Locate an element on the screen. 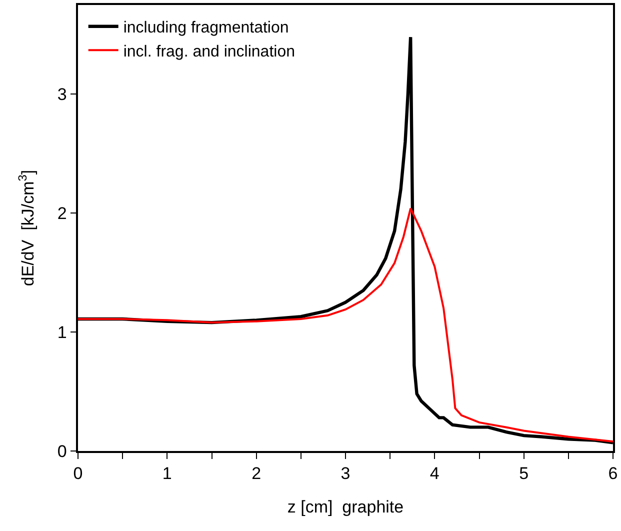 The height and width of the screenshot is (531, 621). x-tick-label: 0 is located at coordinates (78, 474).